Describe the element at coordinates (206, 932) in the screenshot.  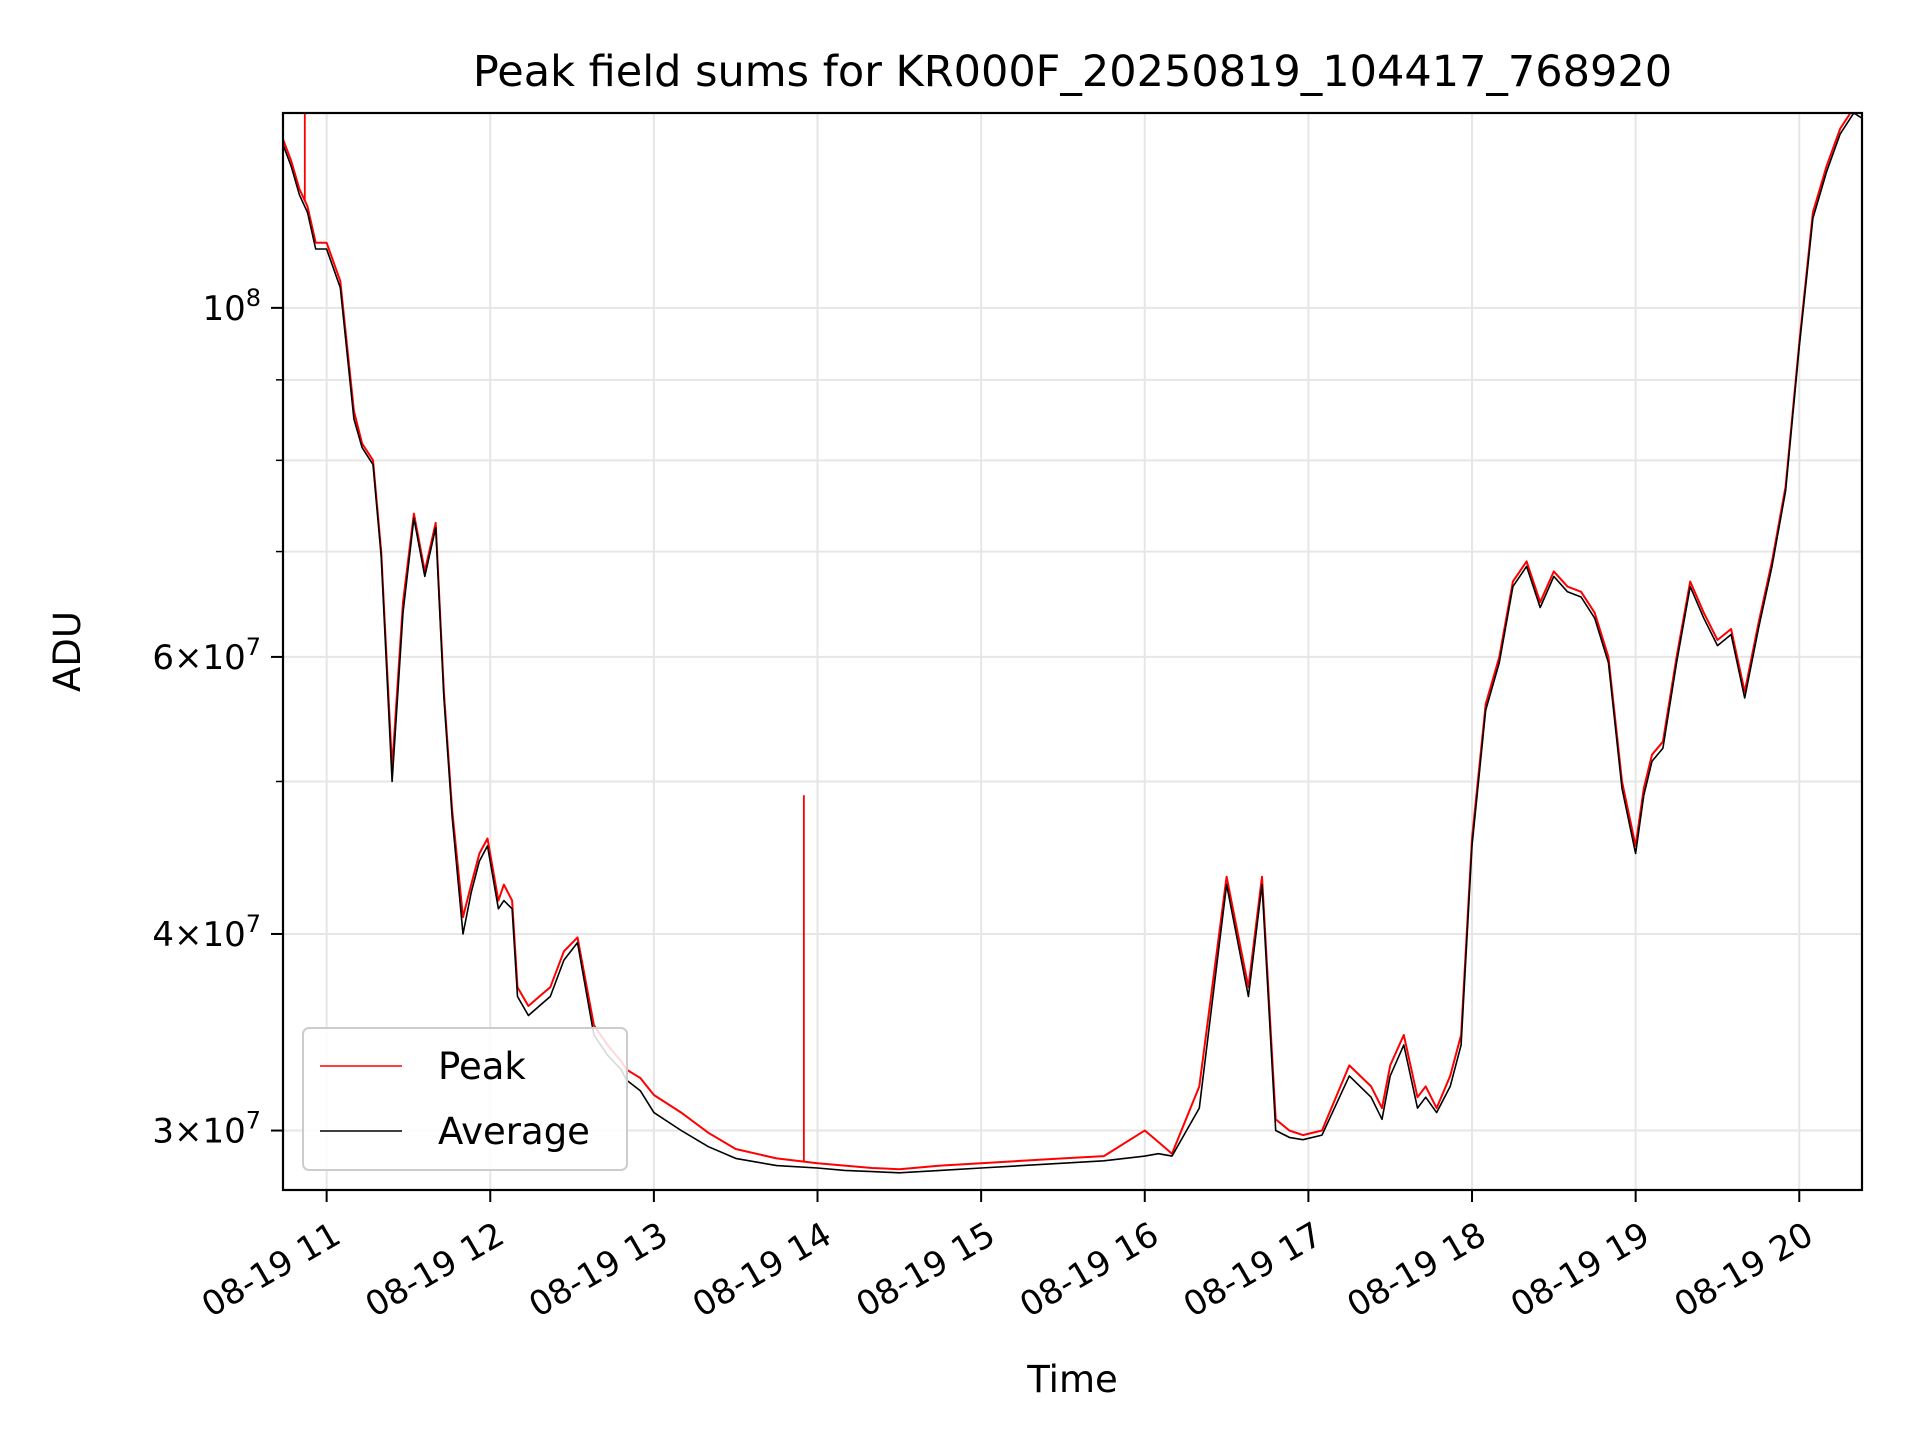
I see `y-tick-label: 4×107` at that location.